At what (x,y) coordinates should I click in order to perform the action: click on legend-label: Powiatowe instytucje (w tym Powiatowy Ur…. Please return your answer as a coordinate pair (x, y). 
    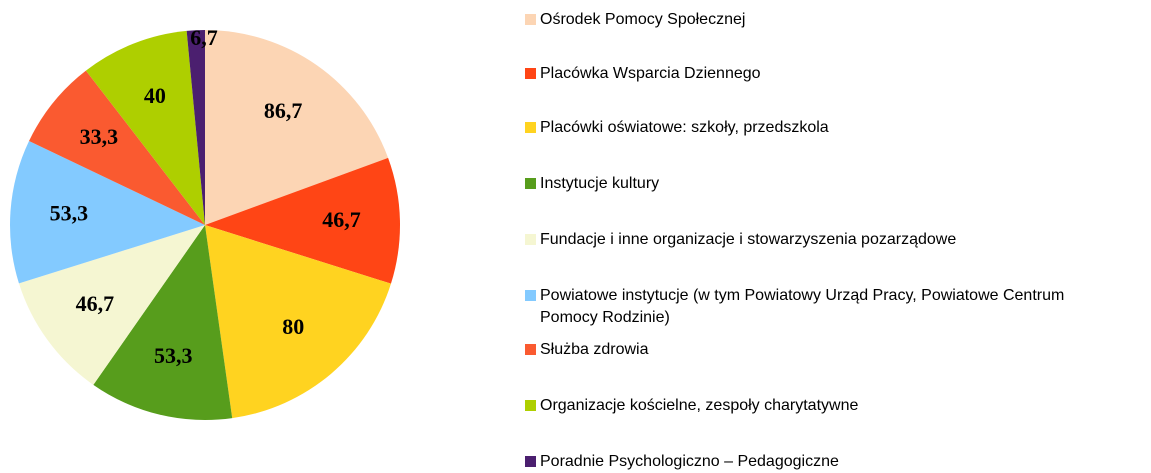
    Looking at the image, I should click on (802, 306).